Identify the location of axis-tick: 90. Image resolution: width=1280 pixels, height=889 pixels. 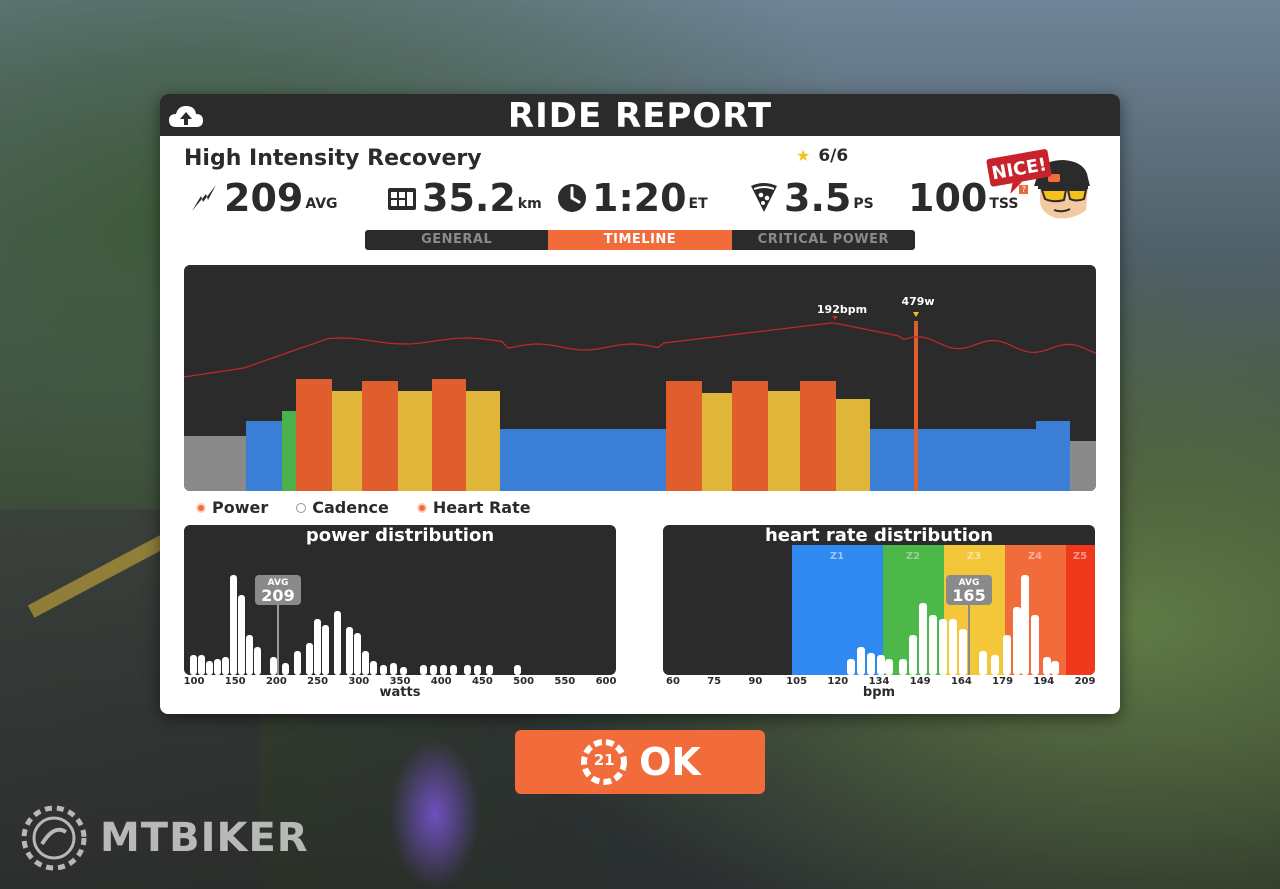
(755, 681).